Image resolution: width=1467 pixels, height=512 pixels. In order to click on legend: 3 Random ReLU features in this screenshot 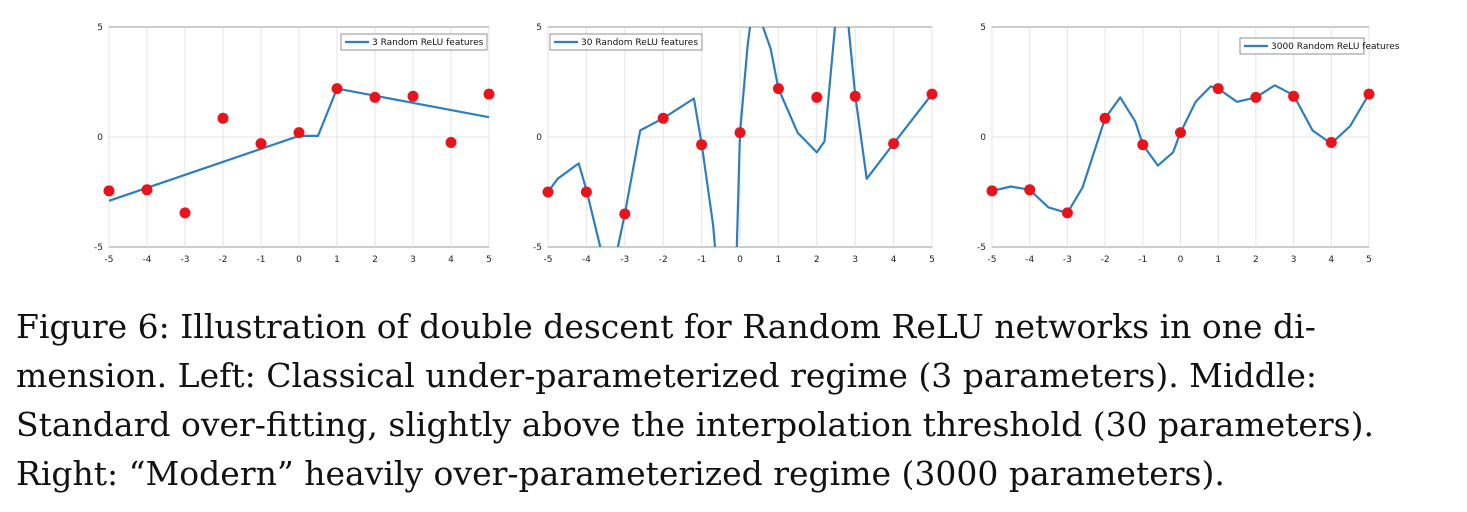, I will do `click(414, 42)`.